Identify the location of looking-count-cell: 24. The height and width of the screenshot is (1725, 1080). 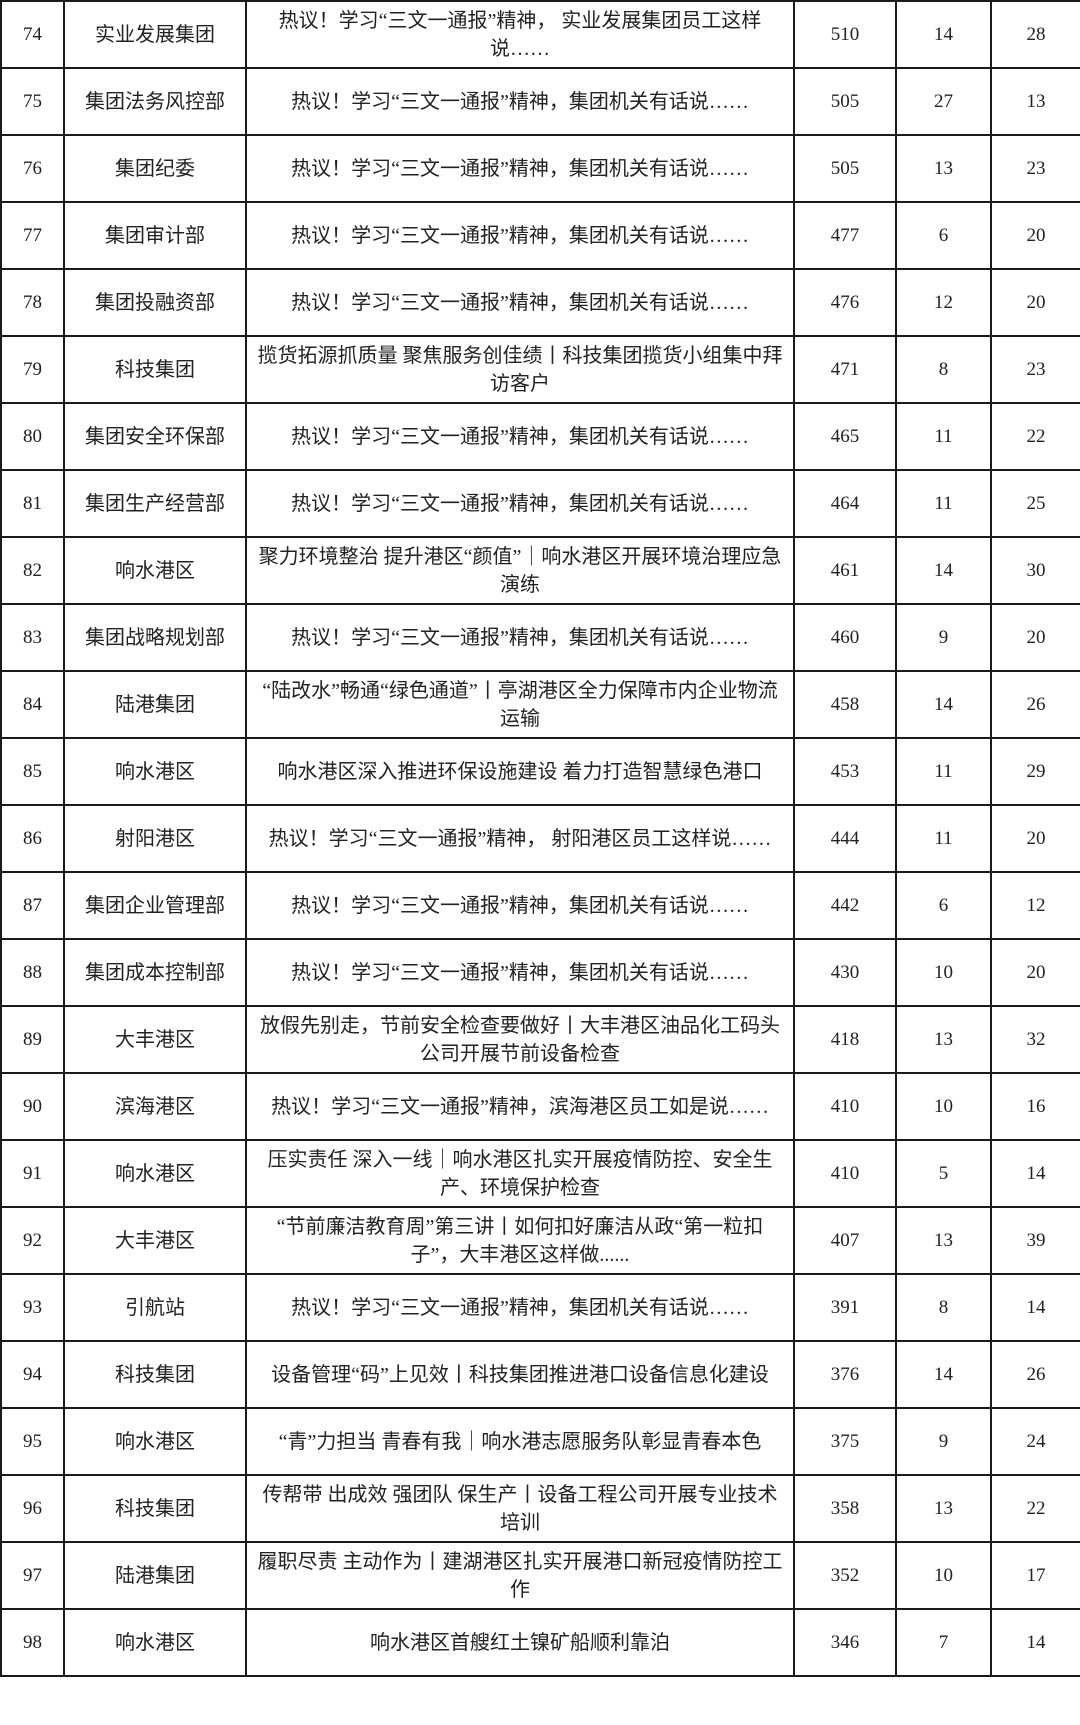
(1035, 1441).